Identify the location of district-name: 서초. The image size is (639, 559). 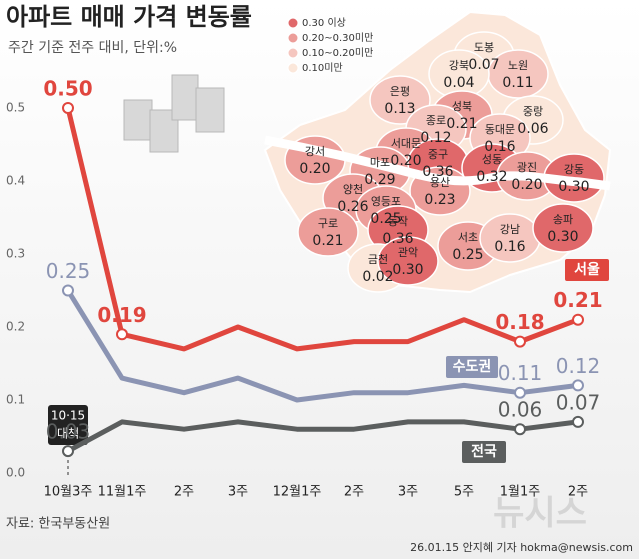
(468, 237).